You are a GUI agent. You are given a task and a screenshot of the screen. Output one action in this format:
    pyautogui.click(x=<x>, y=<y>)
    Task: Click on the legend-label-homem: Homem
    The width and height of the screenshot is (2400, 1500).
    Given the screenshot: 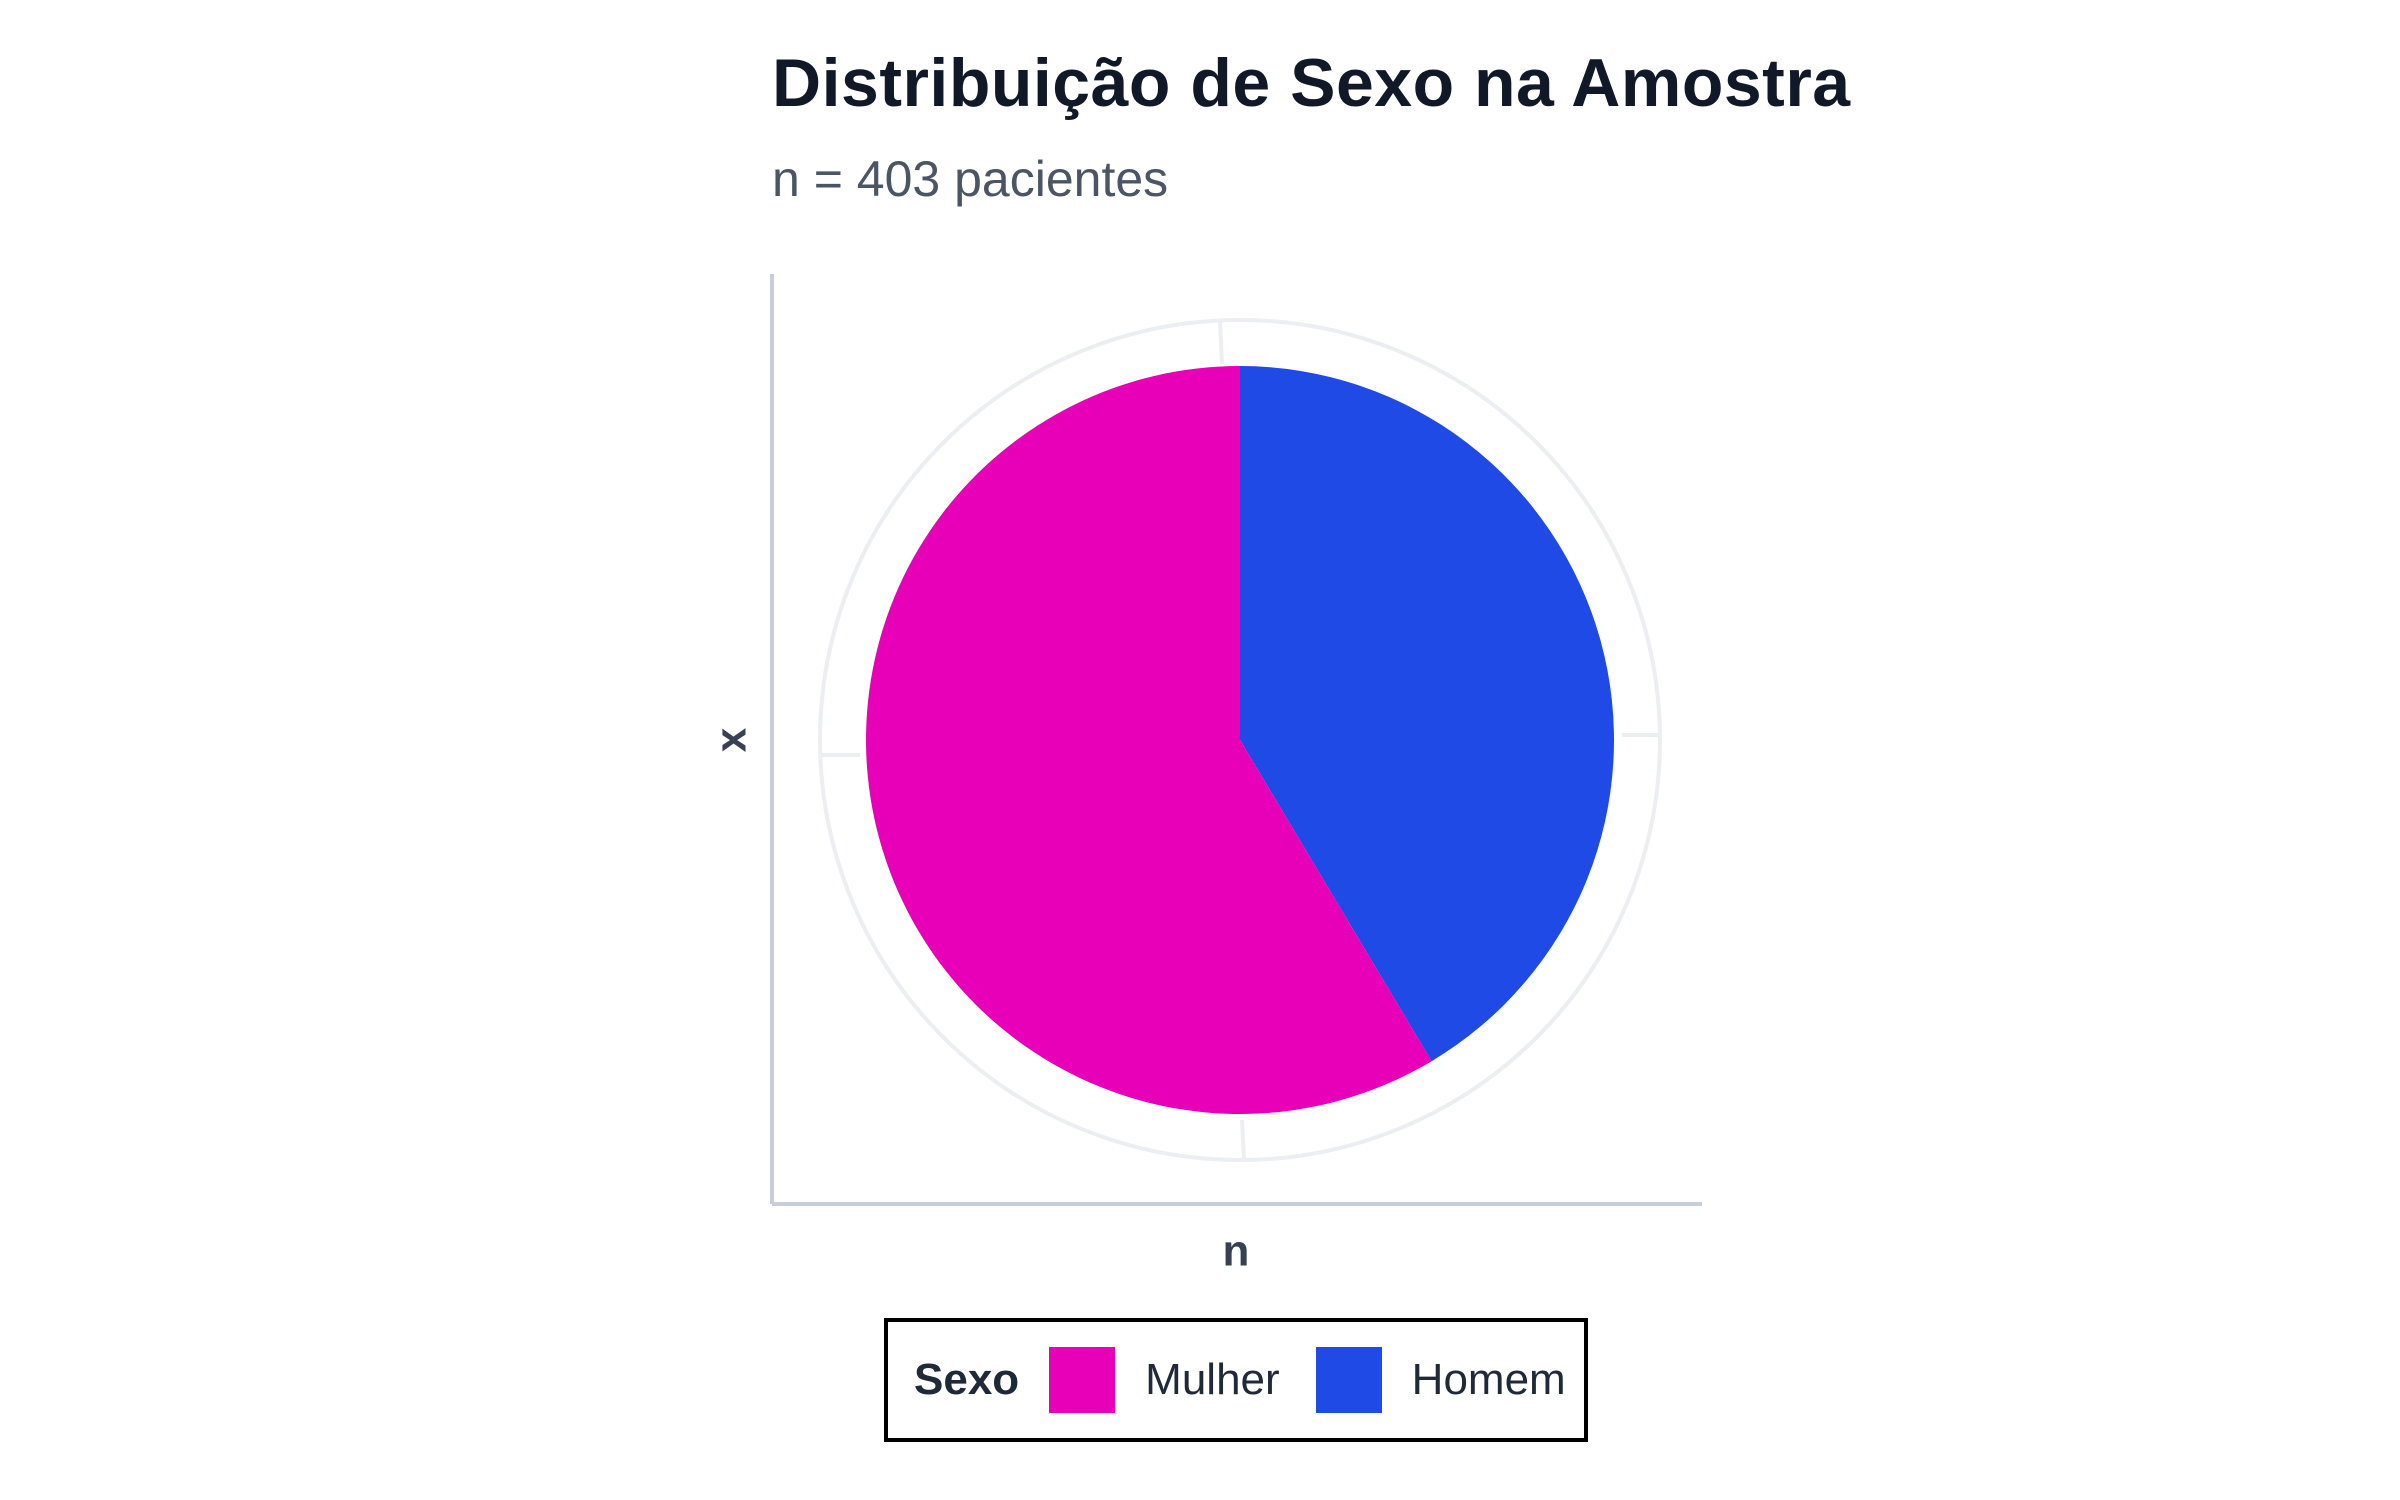 What is the action you would take?
    pyautogui.click(x=1488, y=1379)
    